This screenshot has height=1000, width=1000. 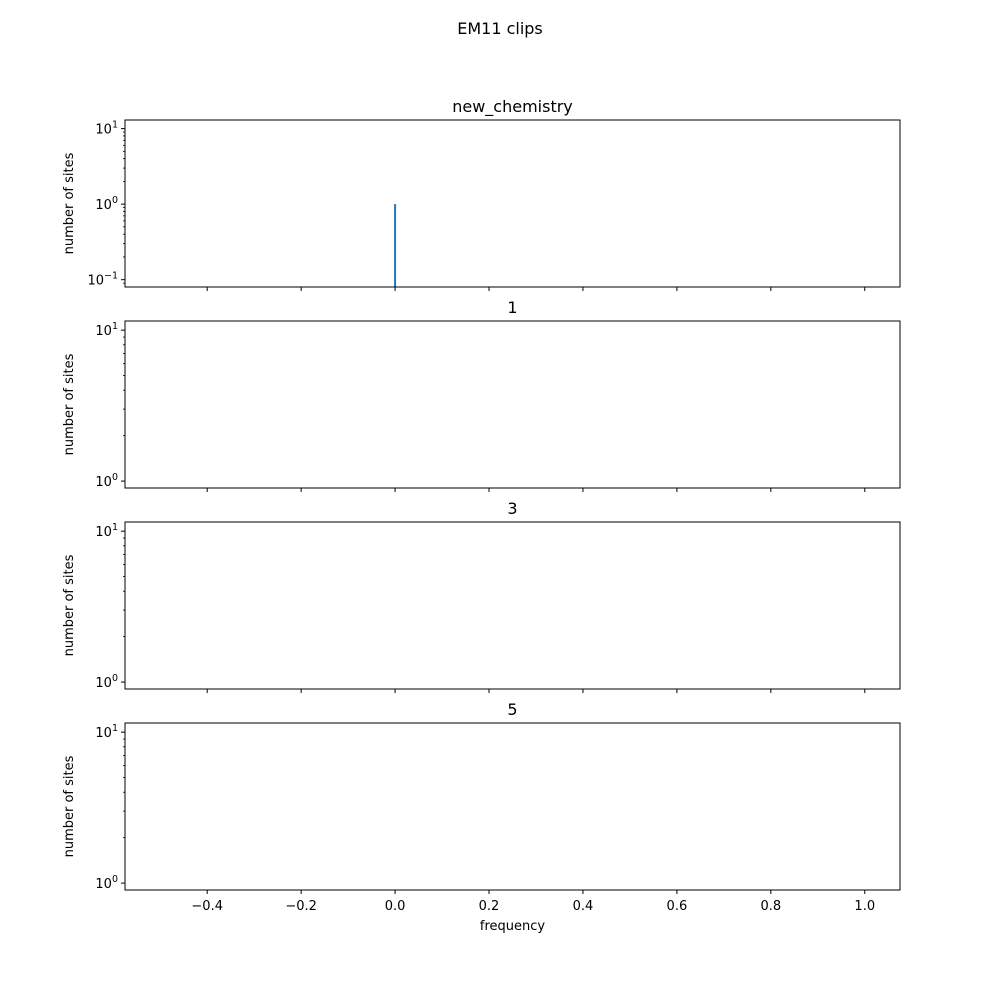 I want to click on figure-title: EM11 clips, so click(x=500, y=28).